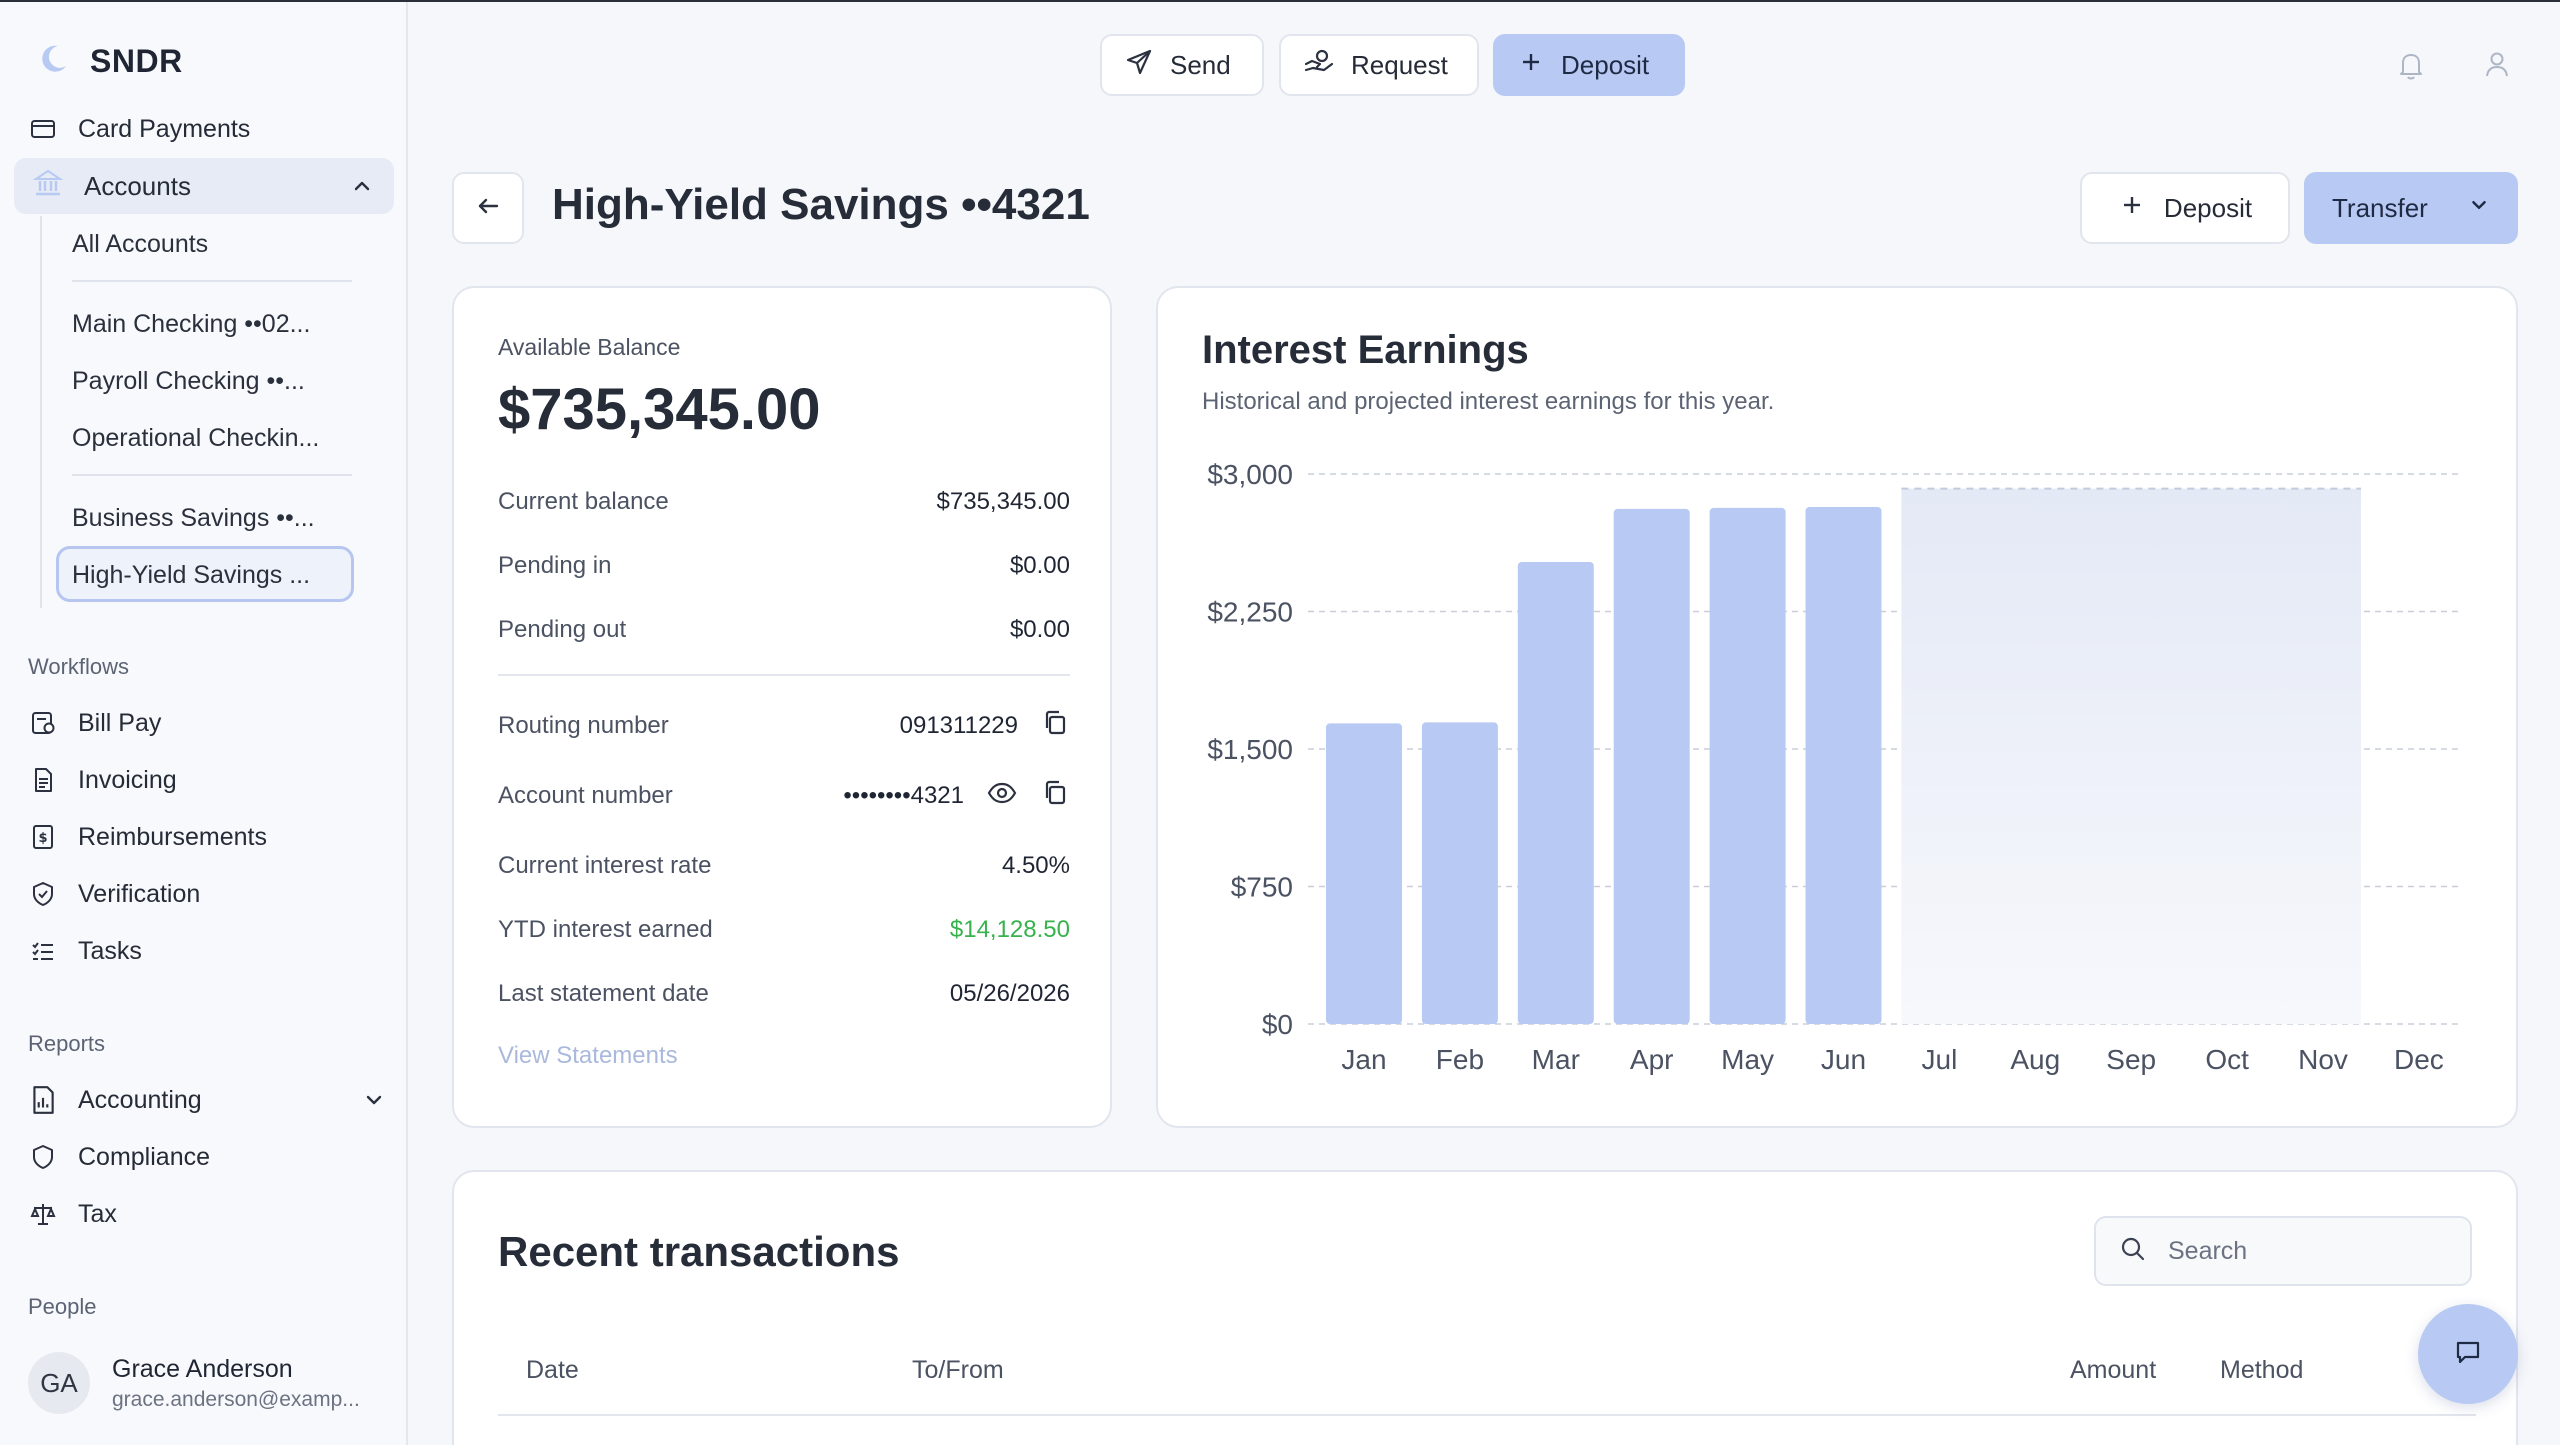 The height and width of the screenshot is (1445, 2560). I want to click on bar-jun, so click(1843, 765).